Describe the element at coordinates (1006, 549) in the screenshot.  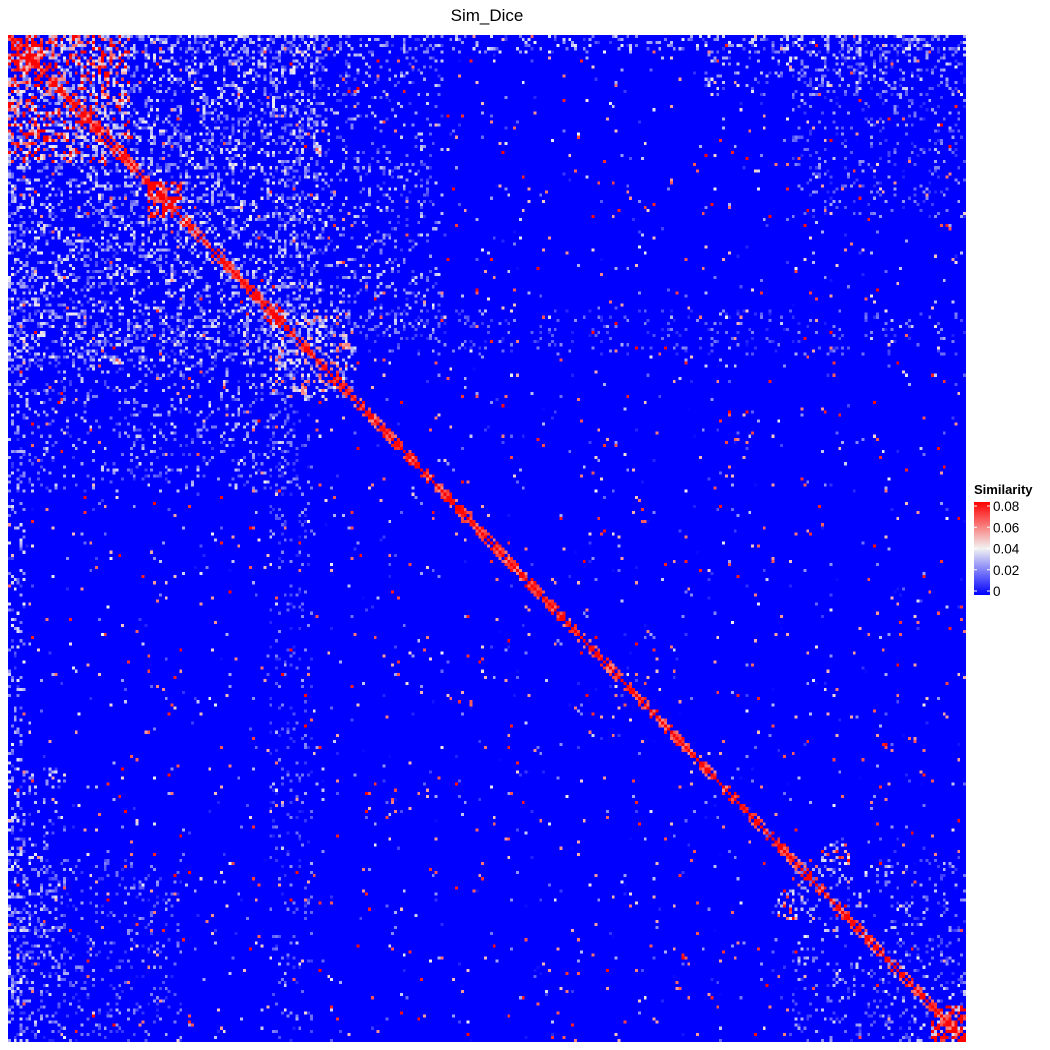
I see `legend-tick-label: 0.04` at that location.